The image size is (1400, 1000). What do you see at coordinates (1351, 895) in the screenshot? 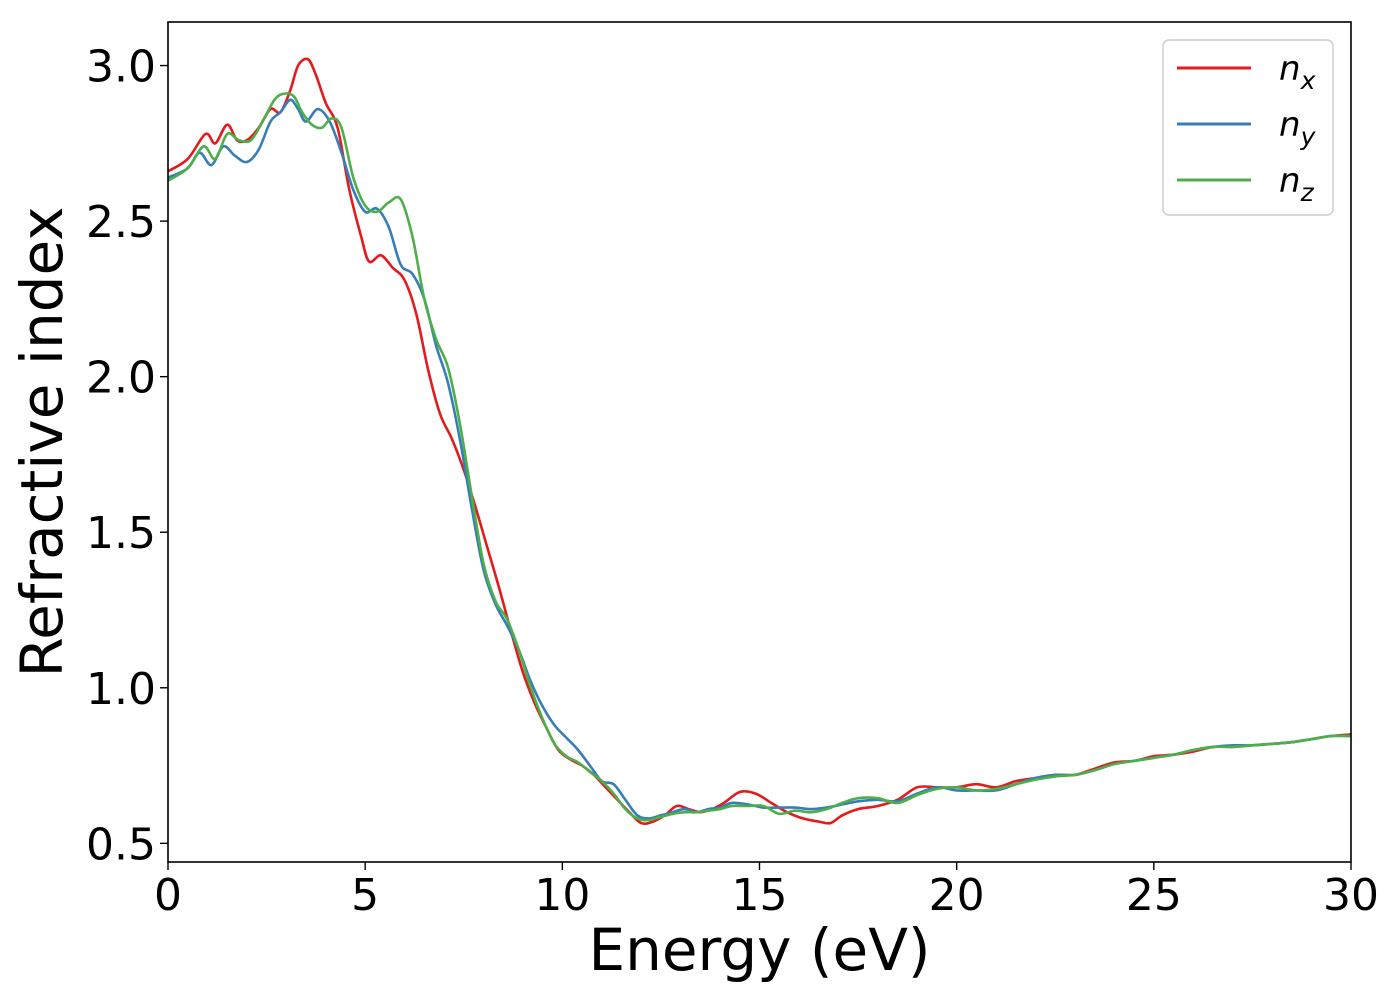
I see `x-tick-label: 30` at bounding box center [1351, 895].